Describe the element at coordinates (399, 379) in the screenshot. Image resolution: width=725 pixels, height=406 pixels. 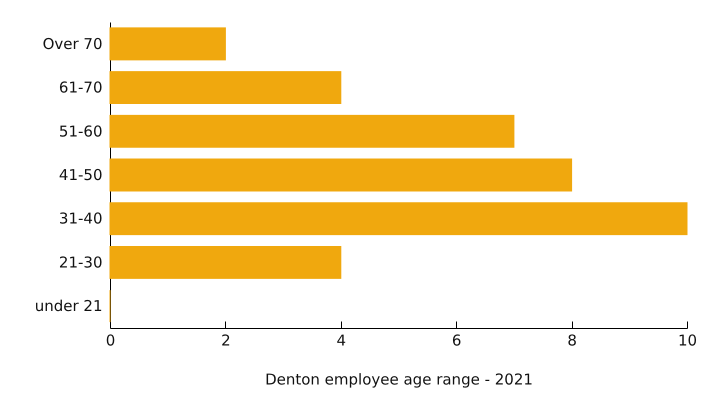
I see `x-axis-title: Denton employee age range - 2021` at that location.